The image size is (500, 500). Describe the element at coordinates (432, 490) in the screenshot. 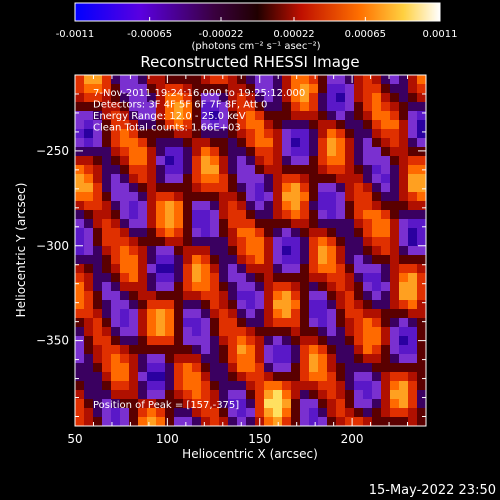

I see `footer-date: 15-May-2022 23:50` at that location.